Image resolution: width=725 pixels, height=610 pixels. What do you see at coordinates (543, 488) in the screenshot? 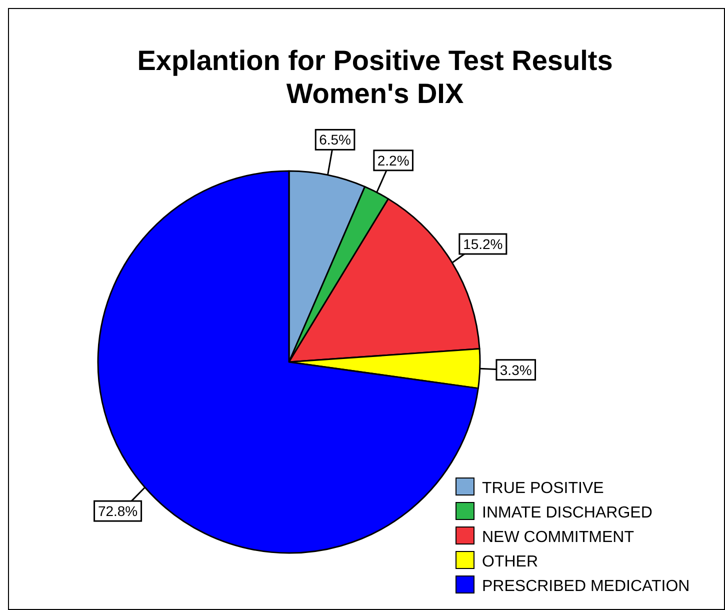
I see `legend-label: TRUE POSITIVE` at bounding box center [543, 488].